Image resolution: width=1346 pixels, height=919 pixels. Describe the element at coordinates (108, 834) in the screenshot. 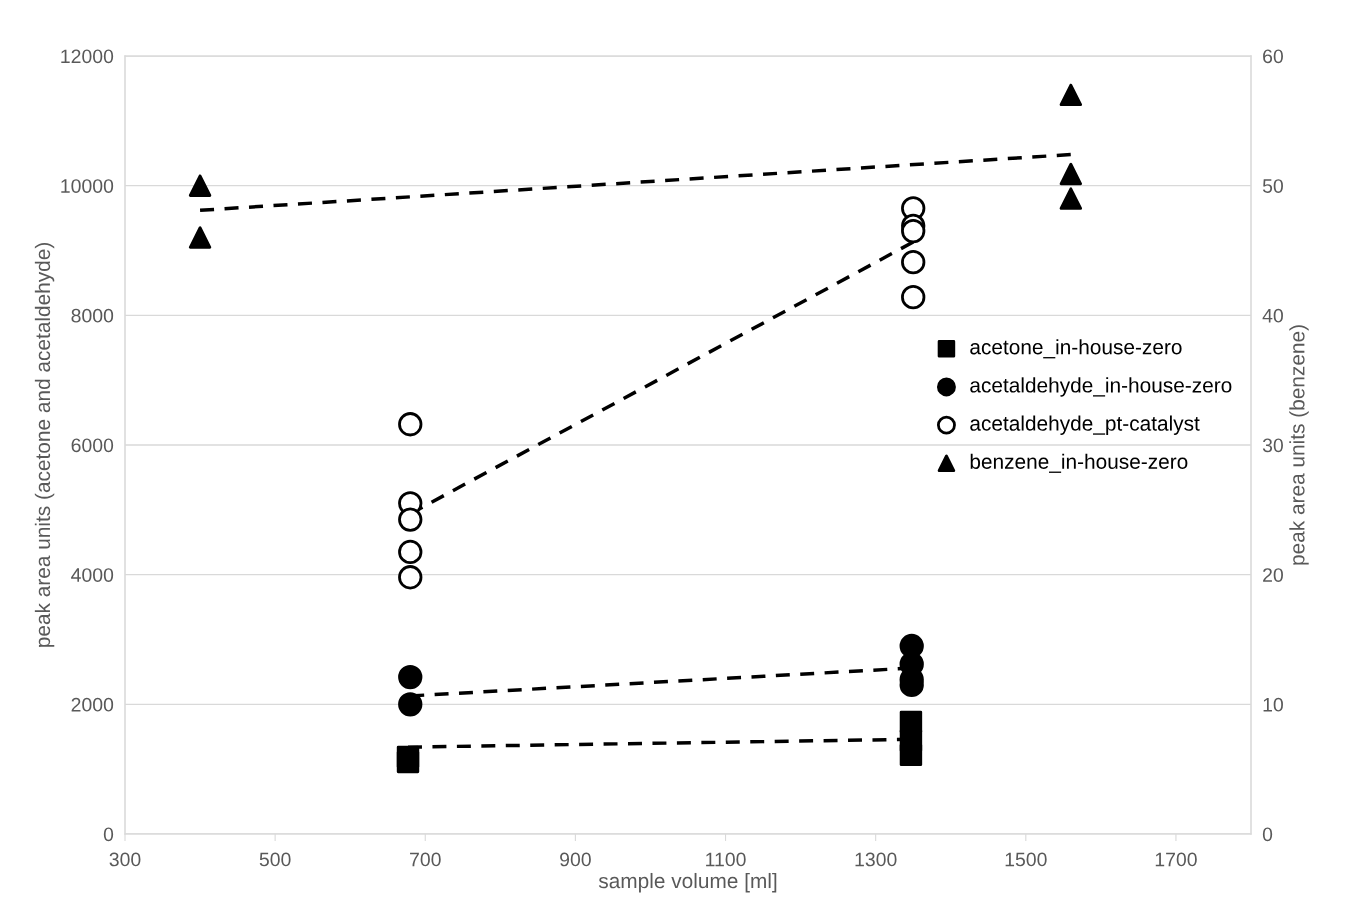

I see `y-tick-label: 0` at that location.